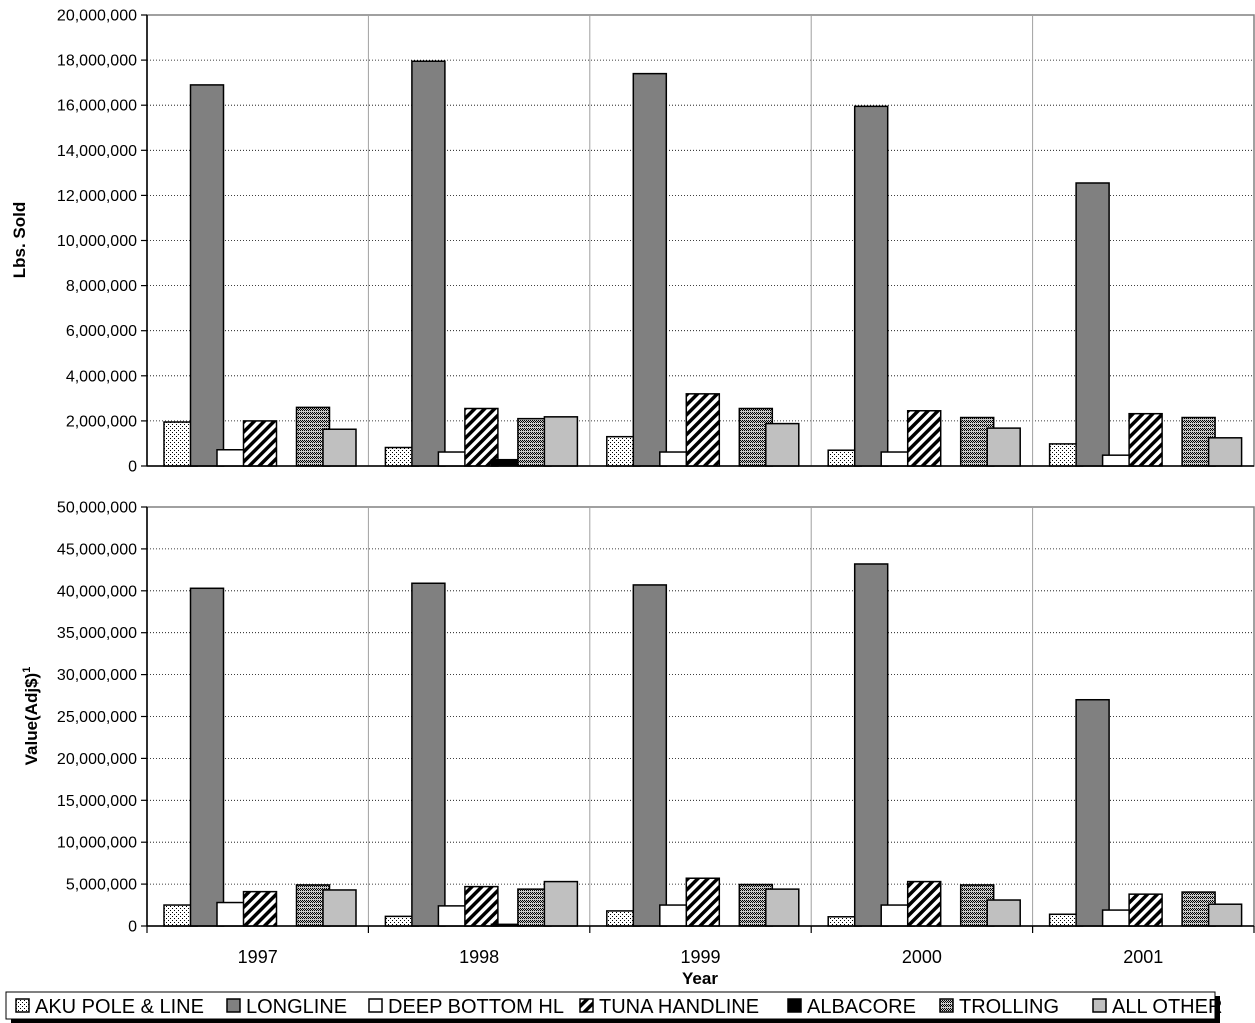 The width and height of the screenshot is (1255, 1023). What do you see at coordinates (101, 376) in the screenshot?
I see `lbs-y-tick-label: 4,000,000` at bounding box center [101, 376].